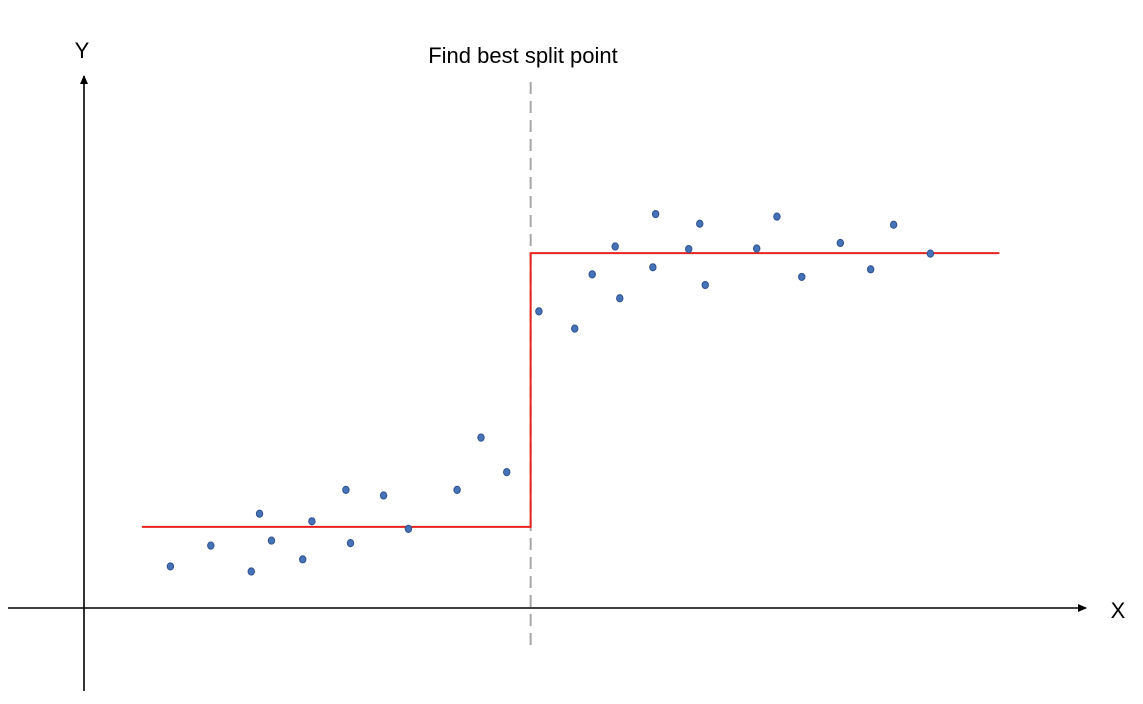  Describe the element at coordinates (523, 55) in the screenshot. I see `diagram-title: Find best split point` at that location.